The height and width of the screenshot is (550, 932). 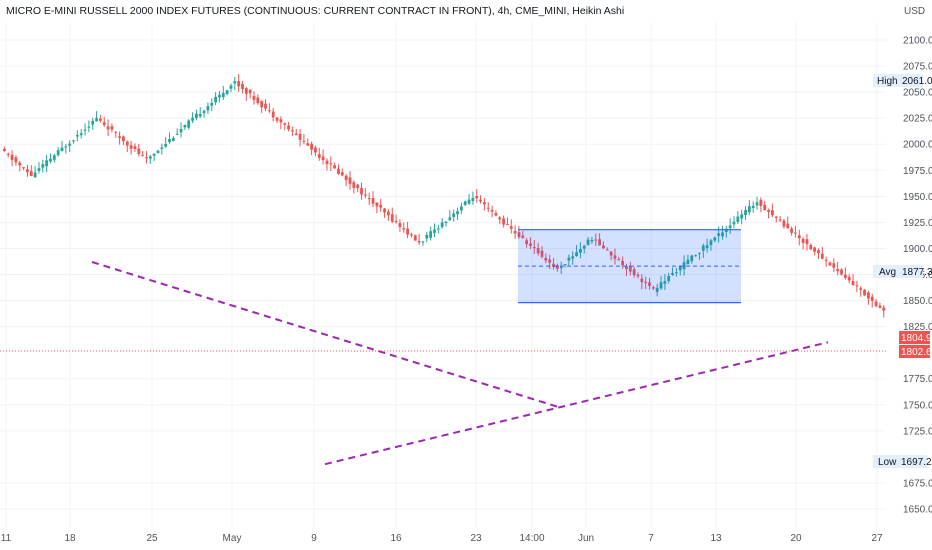 What do you see at coordinates (576, 403) in the screenshot?
I see `uptrend-line` at bounding box center [576, 403].